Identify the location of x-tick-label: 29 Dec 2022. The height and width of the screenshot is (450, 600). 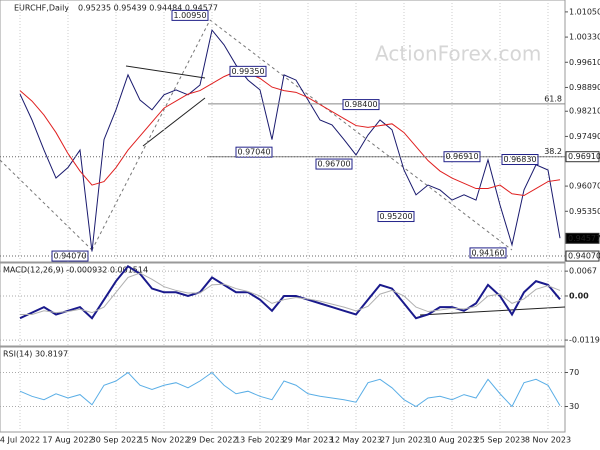
(211, 440).